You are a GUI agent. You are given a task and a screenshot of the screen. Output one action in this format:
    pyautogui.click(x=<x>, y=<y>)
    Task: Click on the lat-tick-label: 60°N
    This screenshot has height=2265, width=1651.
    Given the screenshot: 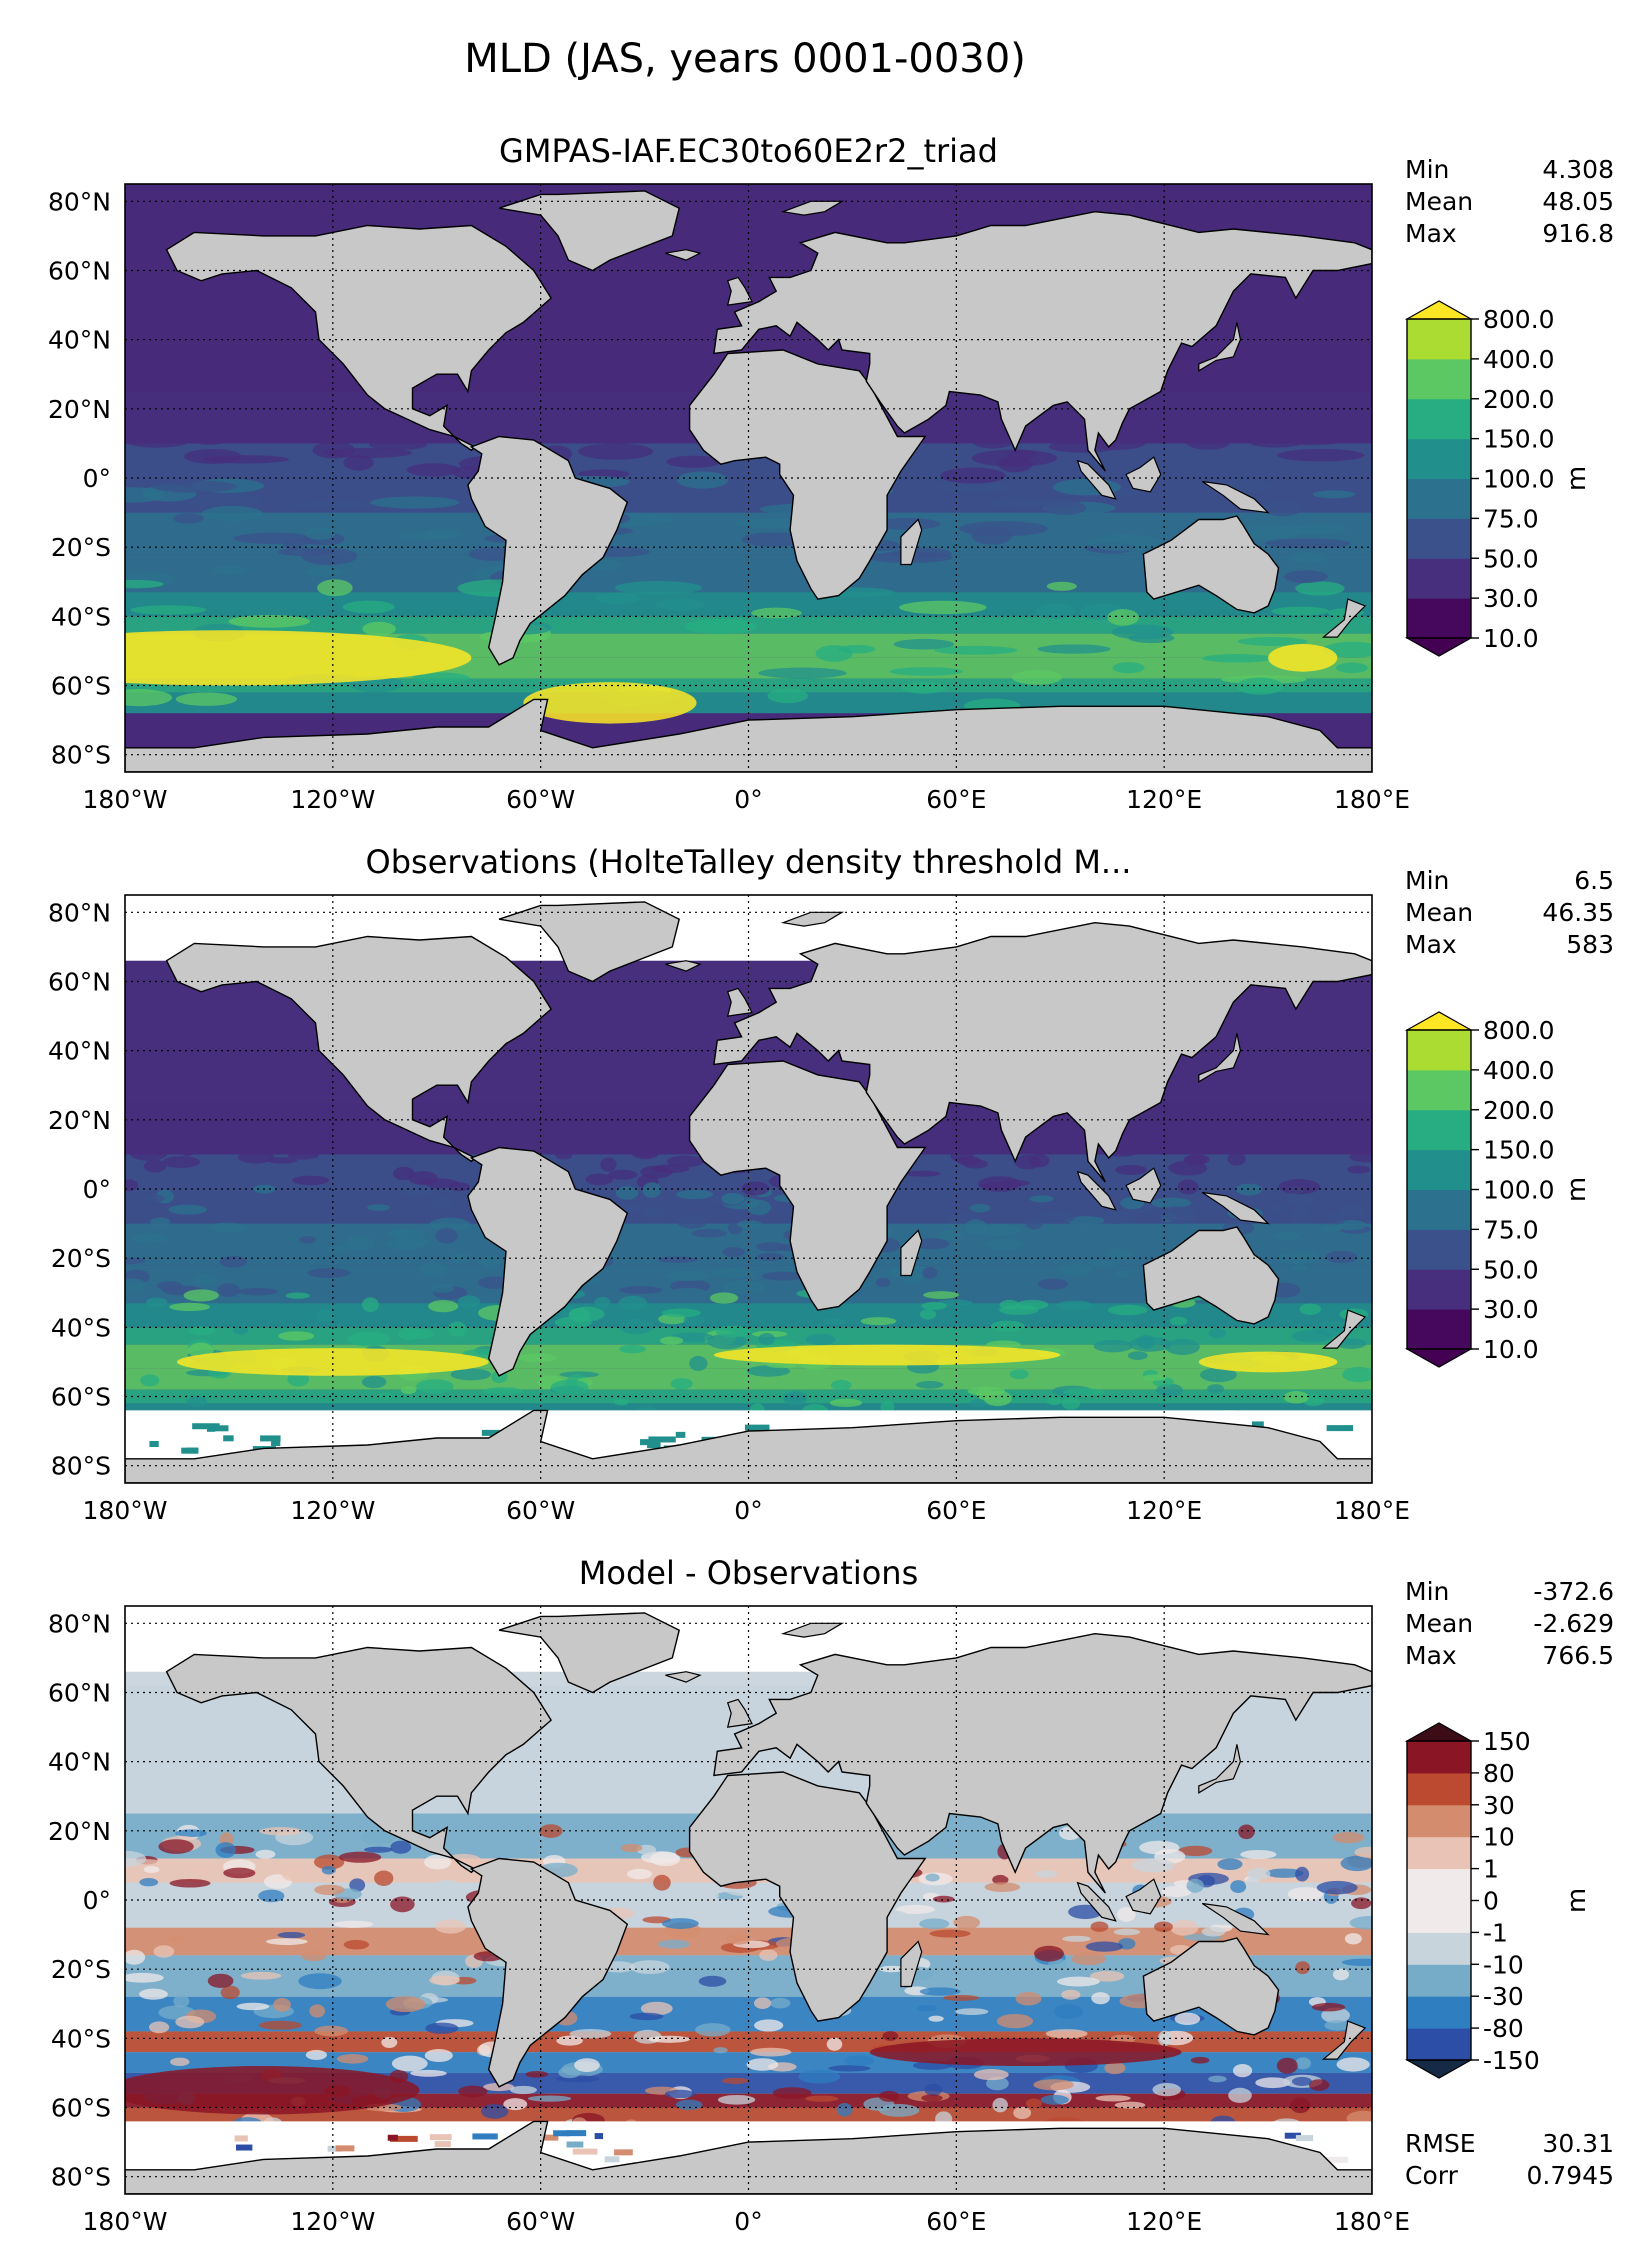 What is the action you would take?
    pyautogui.click(x=79, y=1692)
    